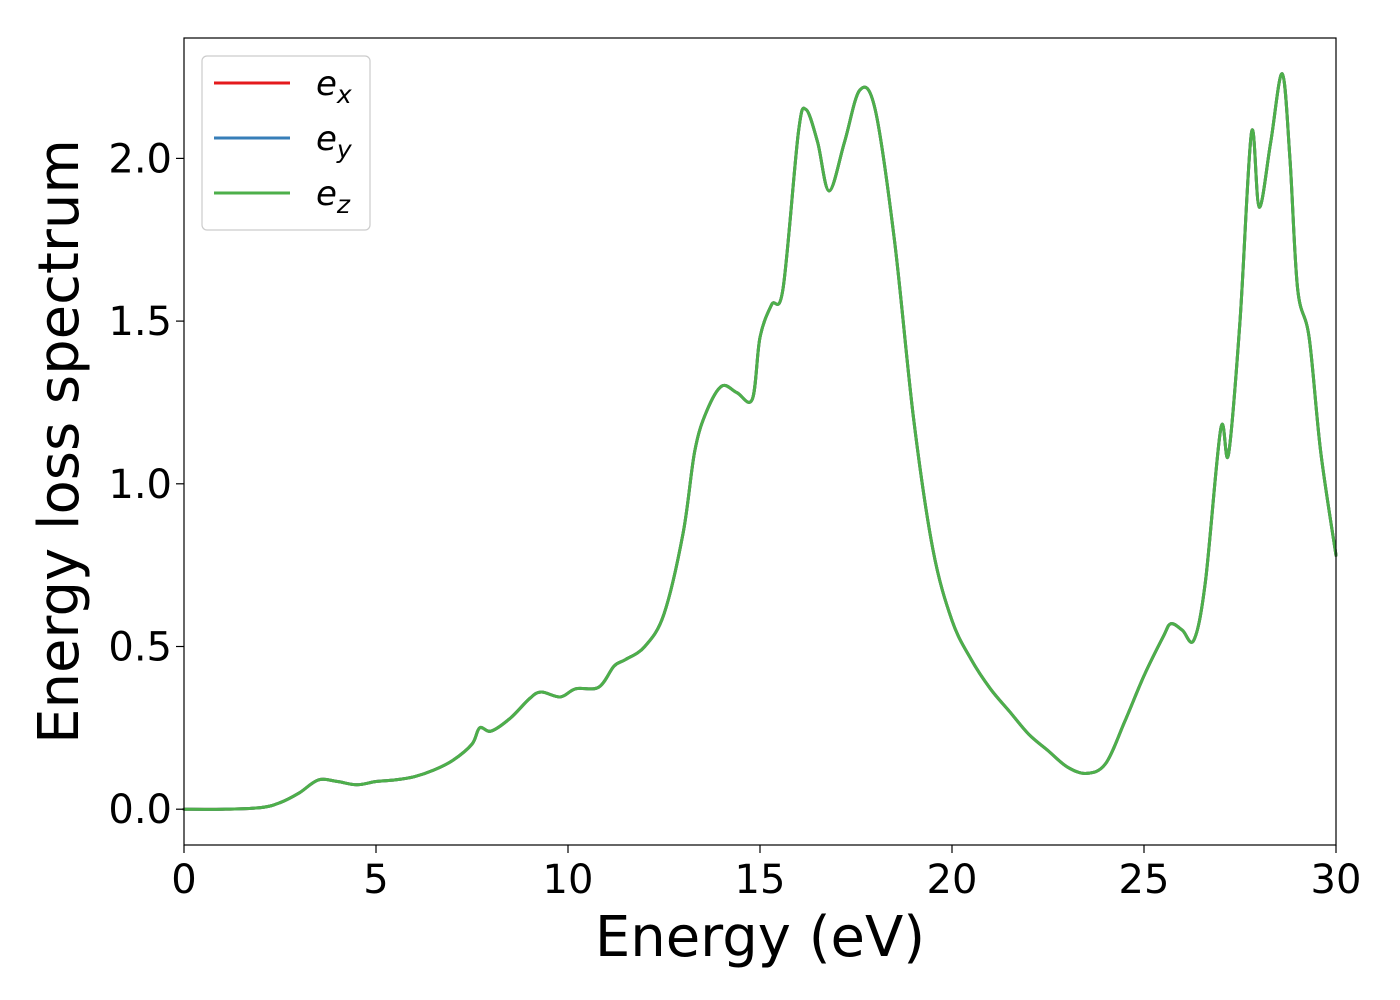  Describe the element at coordinates (334, 141) in the screenshot. I see `legend-label-ey: ey` at that location.